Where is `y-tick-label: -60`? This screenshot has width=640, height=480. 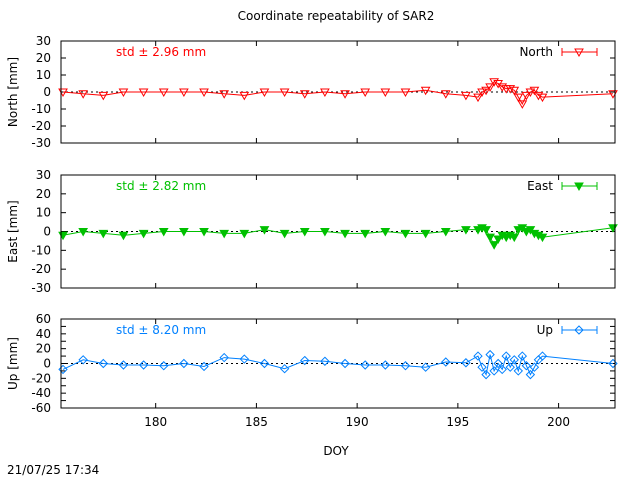
y-tick-label: -60 is located at coordinates (41, 408).